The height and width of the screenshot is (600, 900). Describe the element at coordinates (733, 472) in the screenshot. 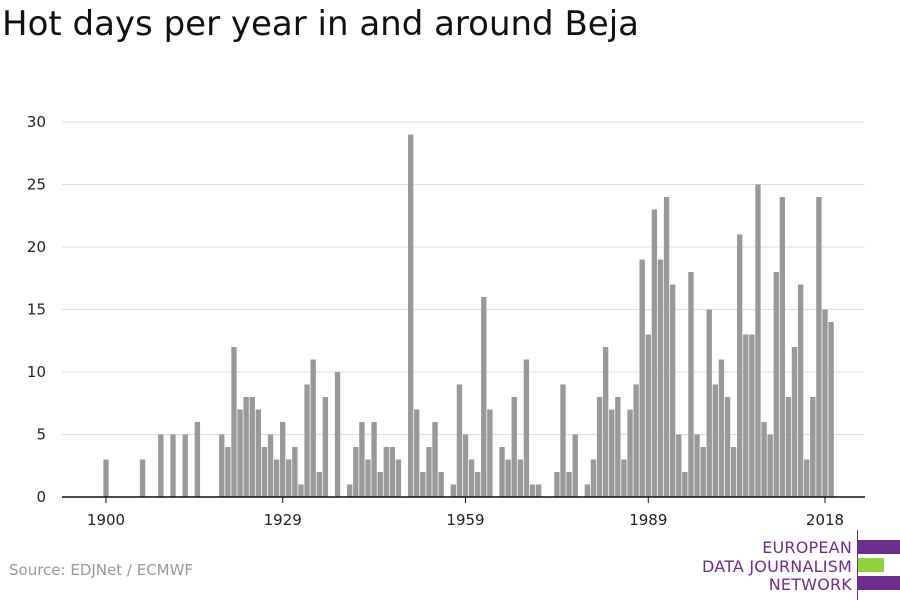

I see `bar-2003` at that location.